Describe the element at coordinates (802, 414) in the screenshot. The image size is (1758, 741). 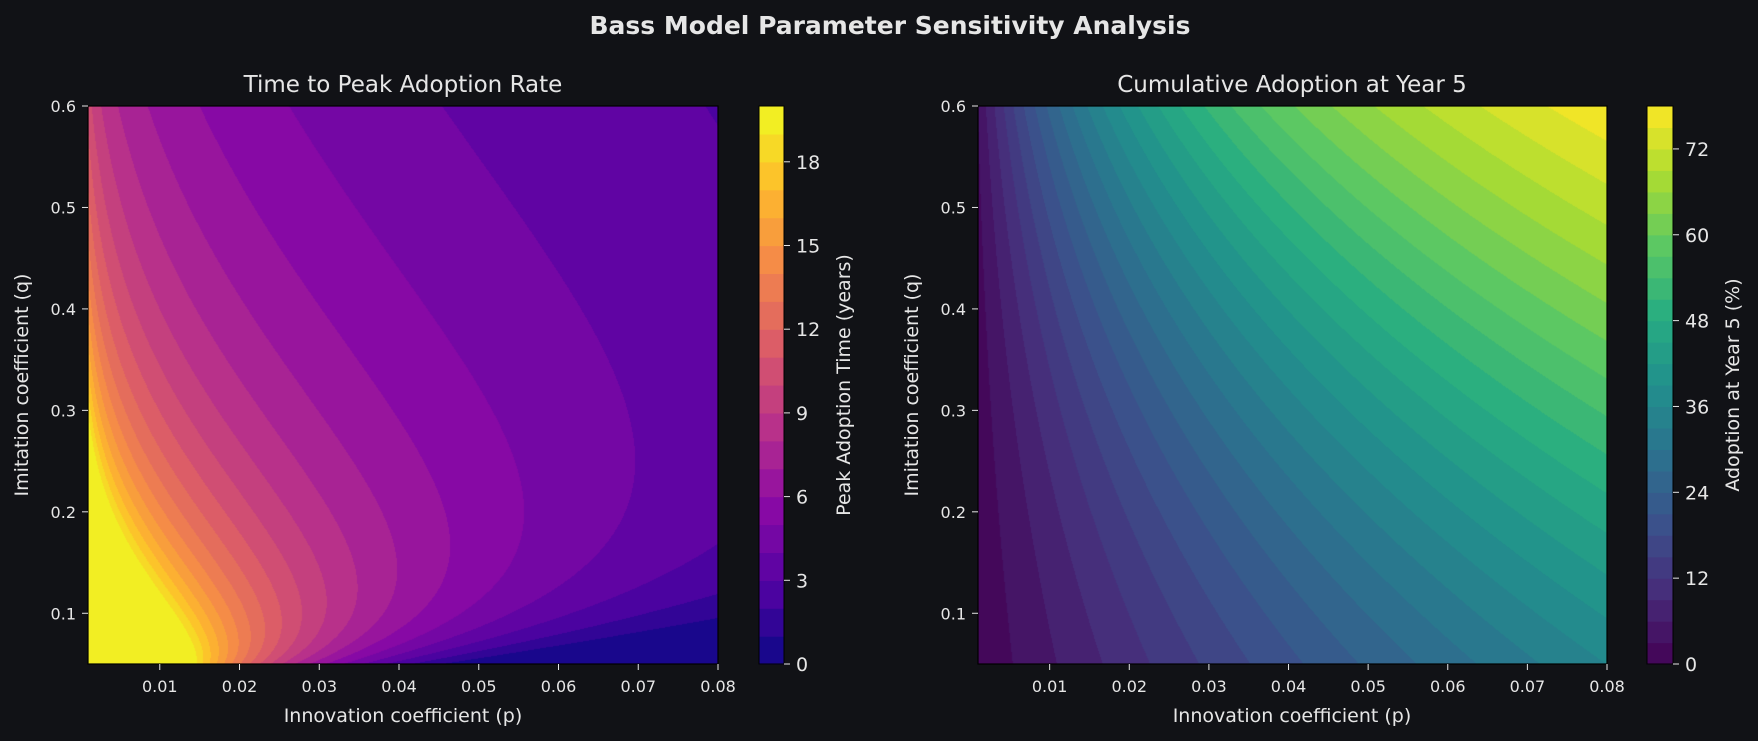
I see `colorbar-tick-label: 9` at that location.